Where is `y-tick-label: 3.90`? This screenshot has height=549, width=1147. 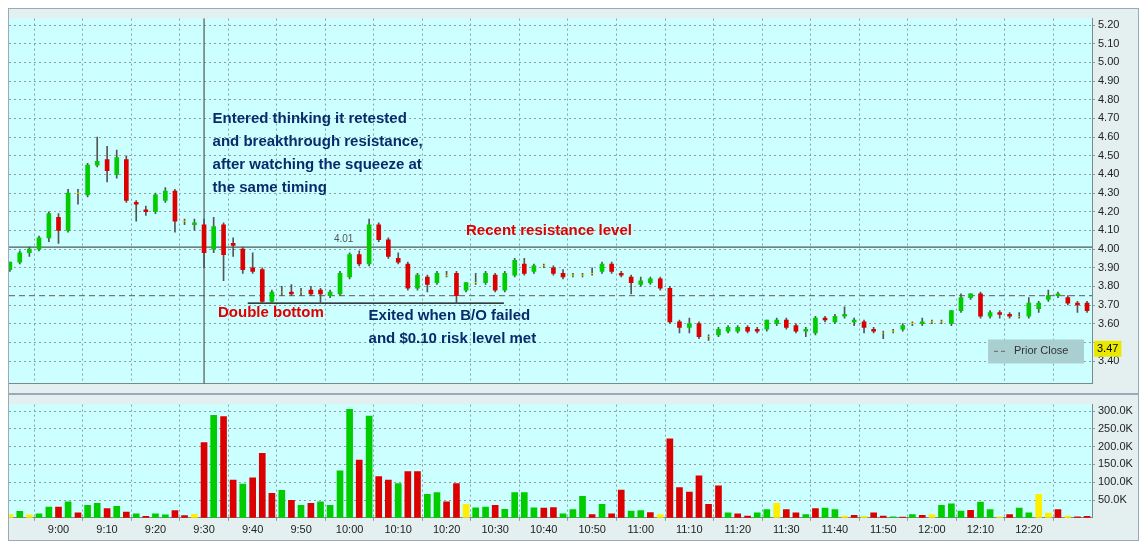 y-tick-label: 3.90 is located at coordinates (1109, 266).